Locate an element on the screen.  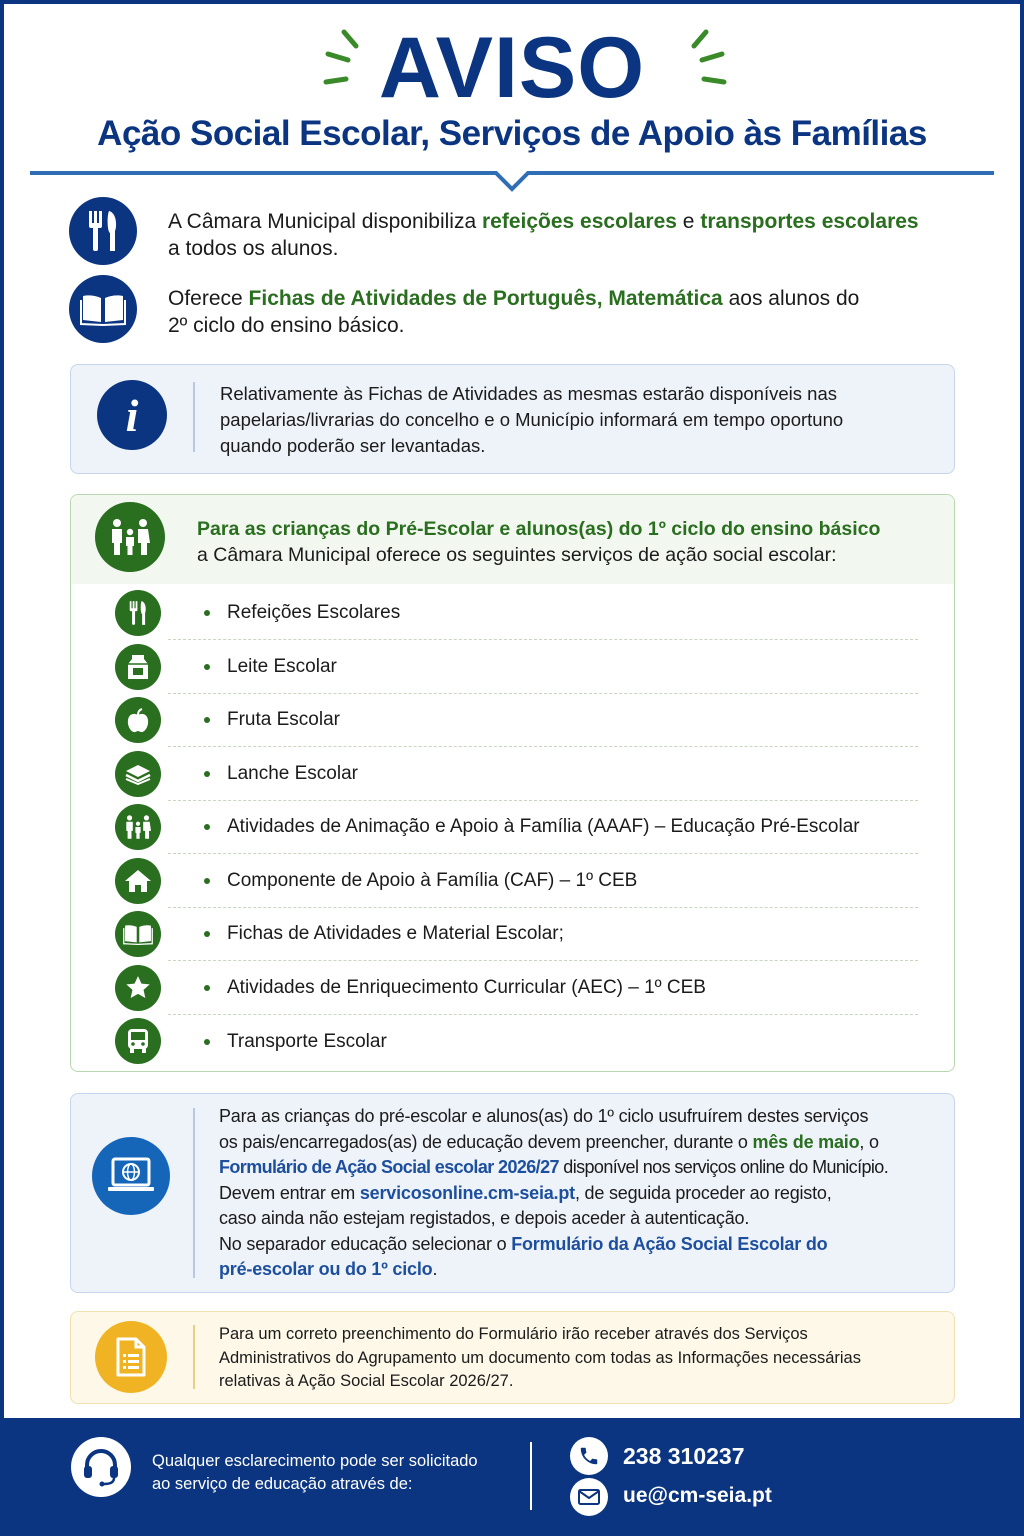
text: 2º ciclo do ensino básico. is located at coordinates (286, 325).